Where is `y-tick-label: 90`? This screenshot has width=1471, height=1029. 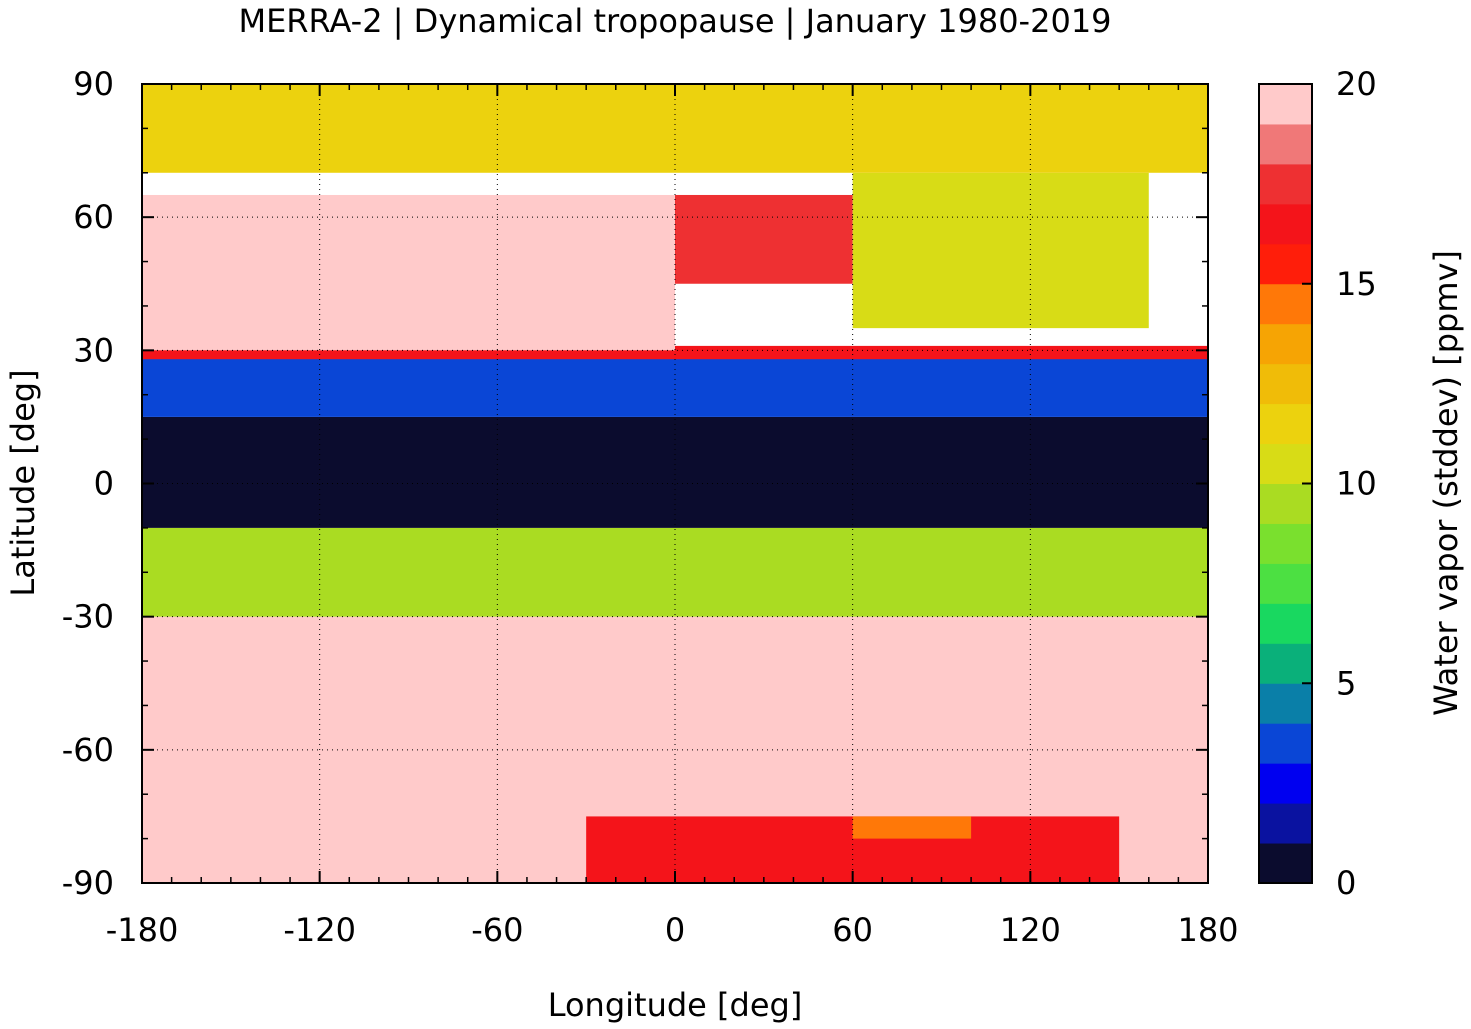
y-tick-label: 90 is located at coordinates (93, 84).